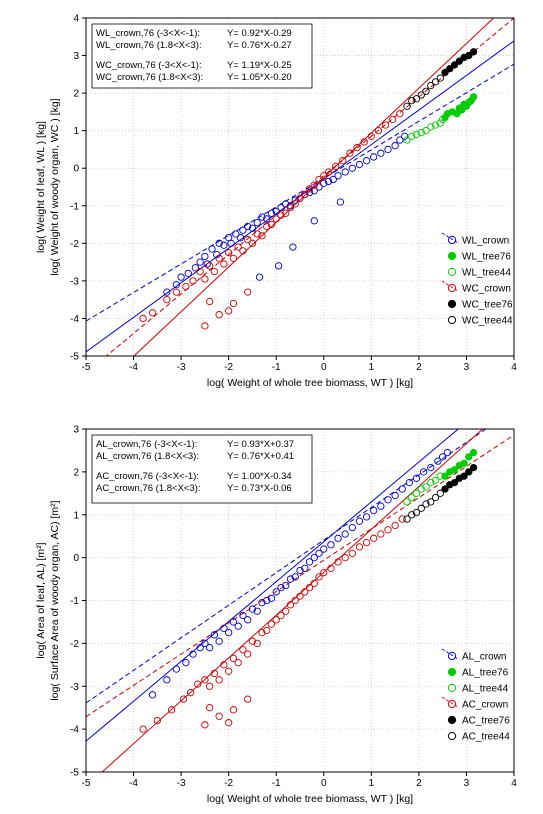 This screenshot has width=543, height=814. I want to click on y-tick-label: -5, so click(74, 357).